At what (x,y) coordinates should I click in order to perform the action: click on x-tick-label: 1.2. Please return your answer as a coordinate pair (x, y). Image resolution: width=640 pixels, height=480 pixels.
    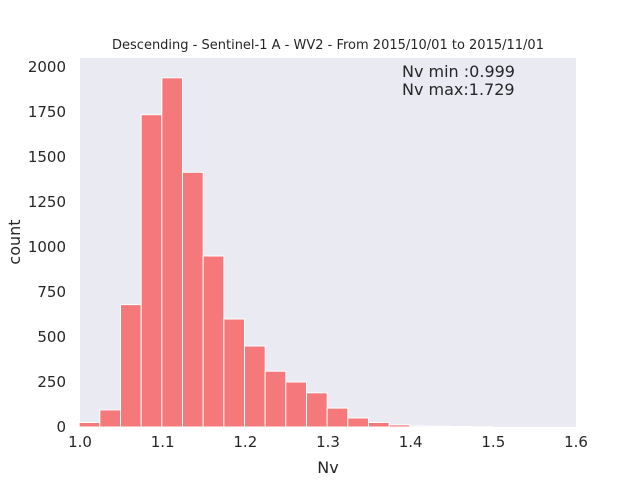
    Looking at the image, I should click on (245, 442).